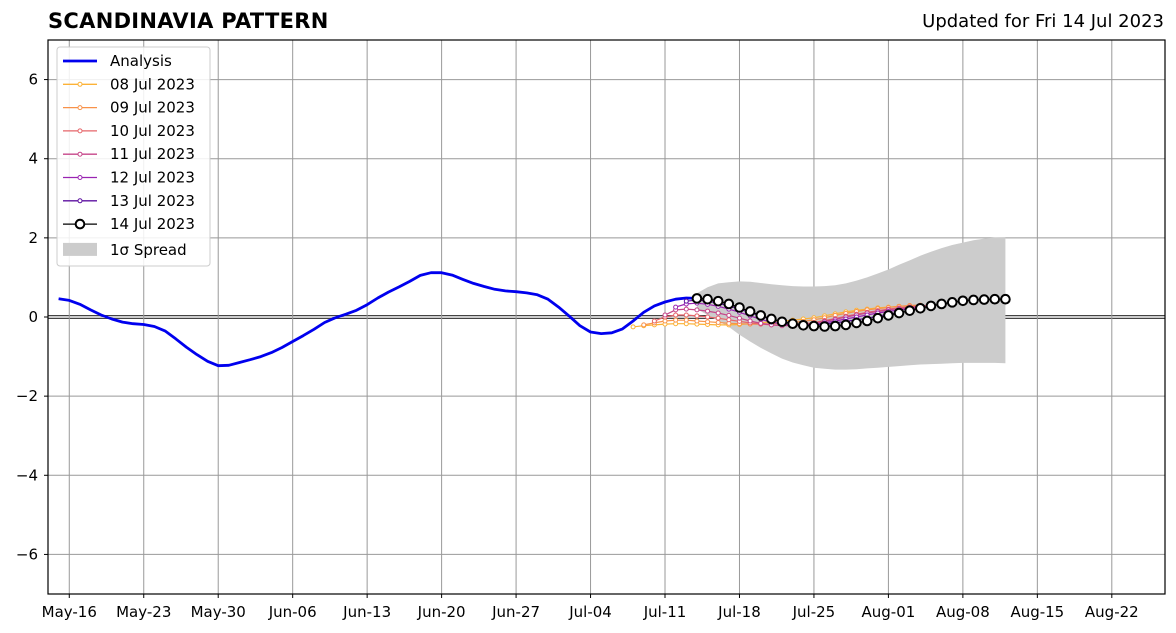  I want to click on x-tick-label: Aug-15, so click(1037, 612).